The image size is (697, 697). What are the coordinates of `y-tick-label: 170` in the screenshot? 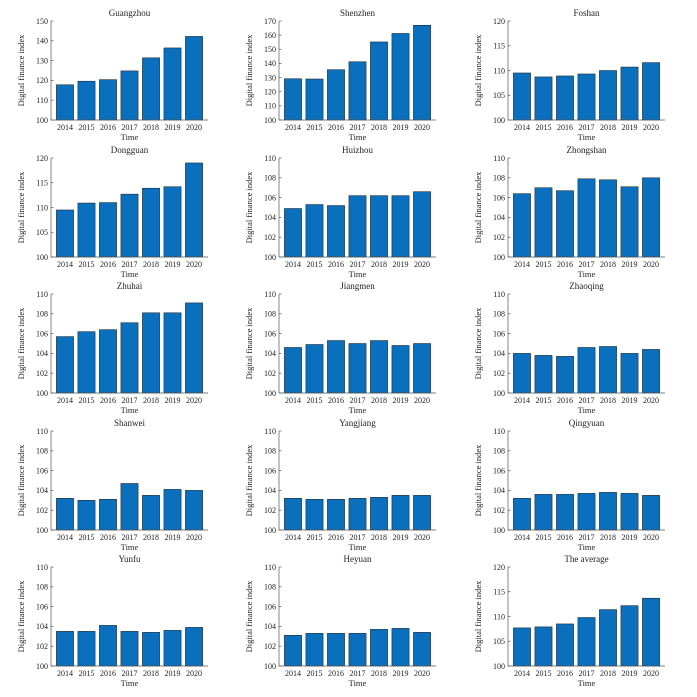 It's located at (270, 21).